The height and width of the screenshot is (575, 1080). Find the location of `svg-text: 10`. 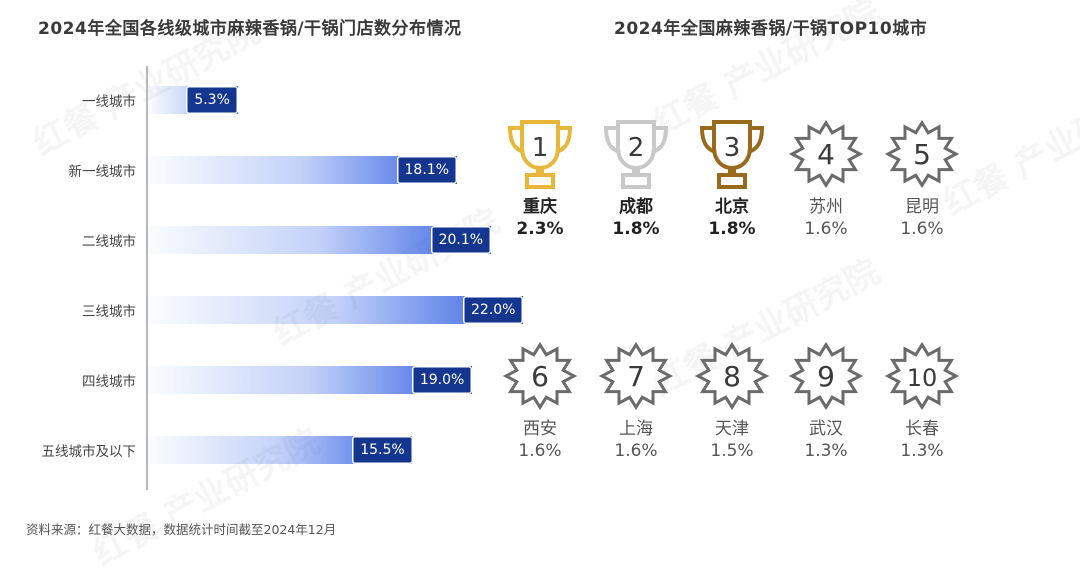

svg-text: 10 is located at coordinates (922, 378).